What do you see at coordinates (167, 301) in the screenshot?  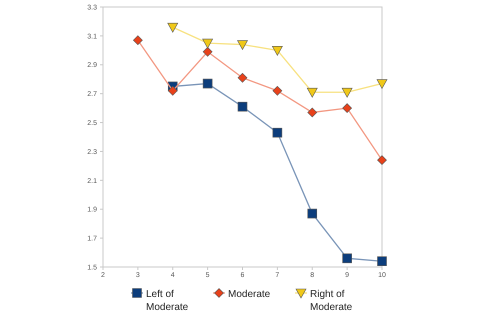 I see `legend-label: Left of Moderate` at bounding box center [167, 301].